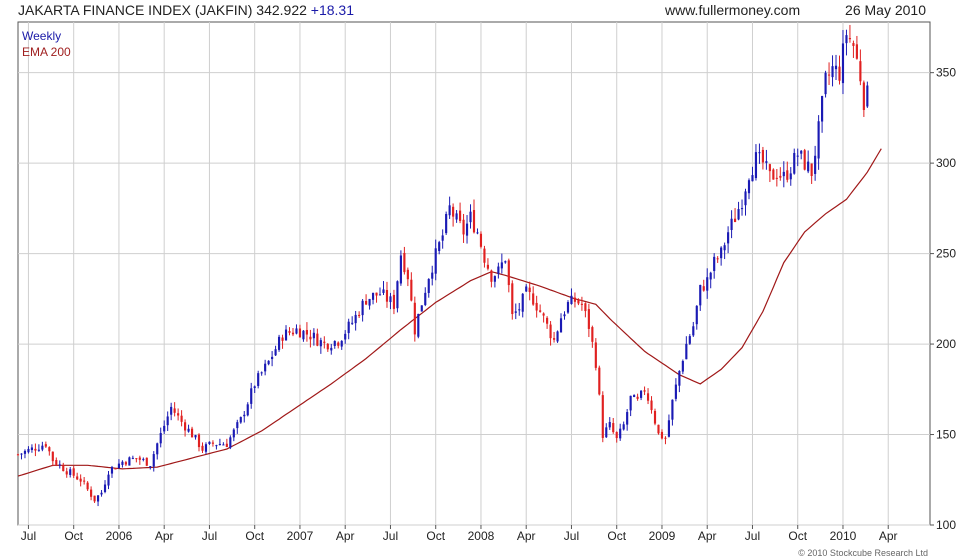 This screenshot has height=560, width=980. What do you see at coordinates (332, 10) in the screenshot?
I see `index-change: +18.31` at bounding box center [332, 10].